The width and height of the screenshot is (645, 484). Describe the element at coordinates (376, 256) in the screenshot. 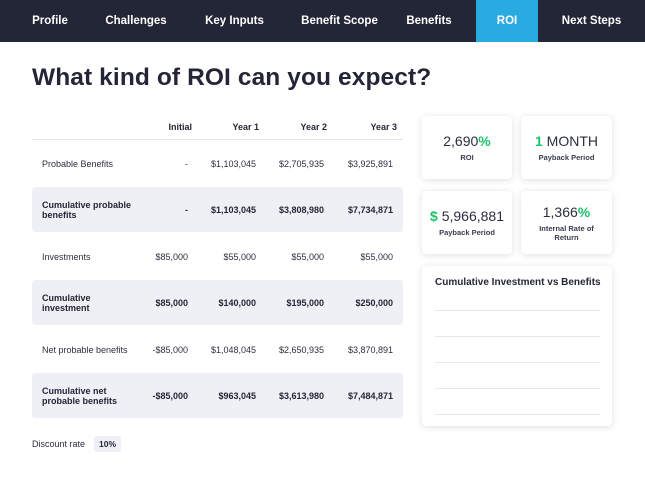

I see `cell-year-3: $55,000` at that location.